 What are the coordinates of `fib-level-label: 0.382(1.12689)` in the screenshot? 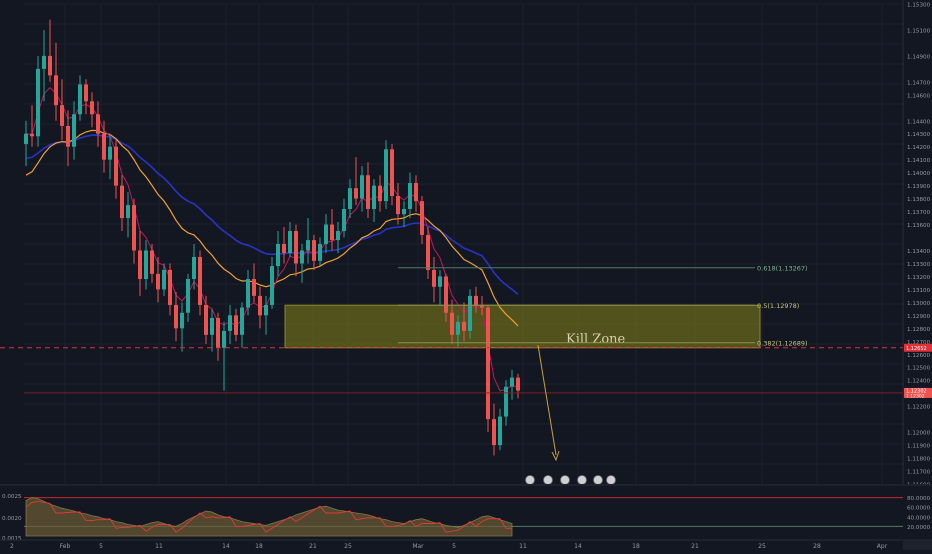 It's located at (782, 344).